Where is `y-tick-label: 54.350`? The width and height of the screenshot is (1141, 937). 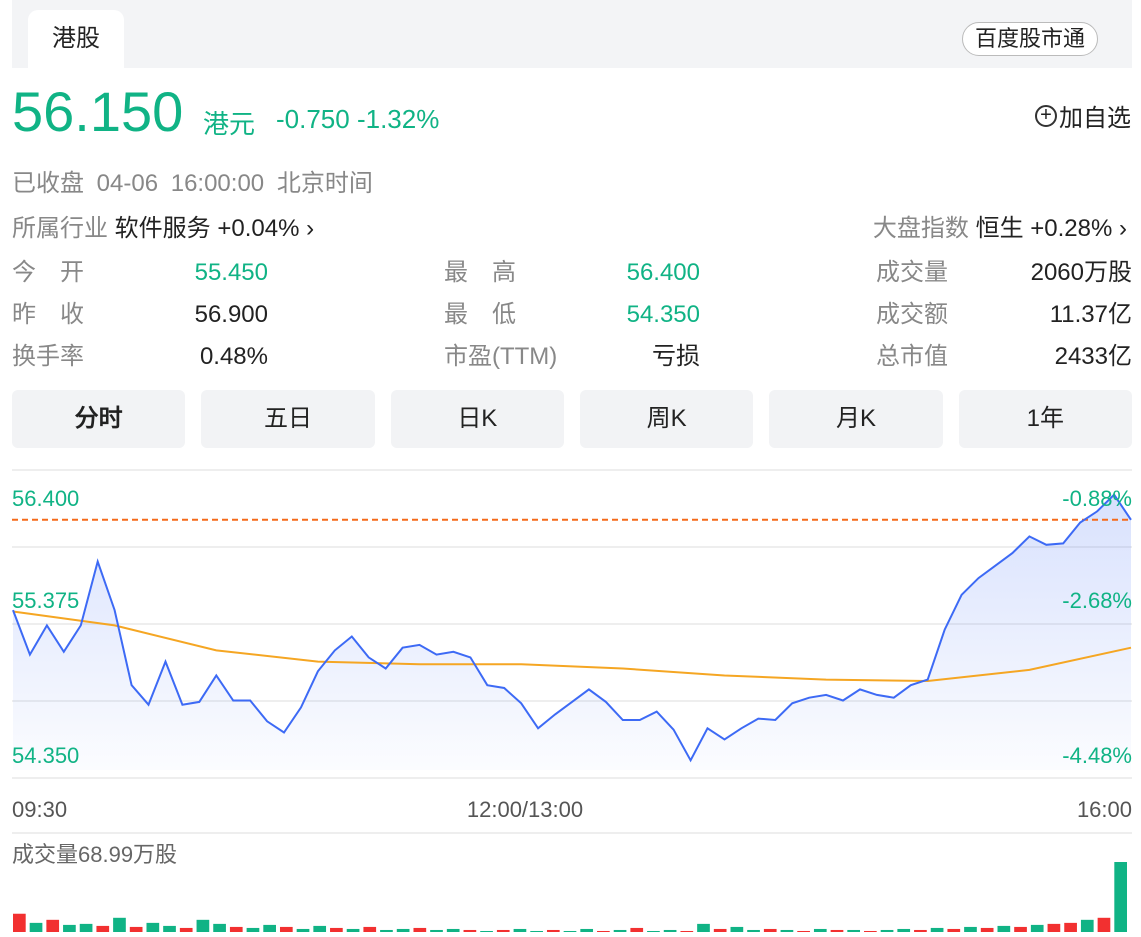 y-tick-label: 54.350 is located at coordinates (45, 755).